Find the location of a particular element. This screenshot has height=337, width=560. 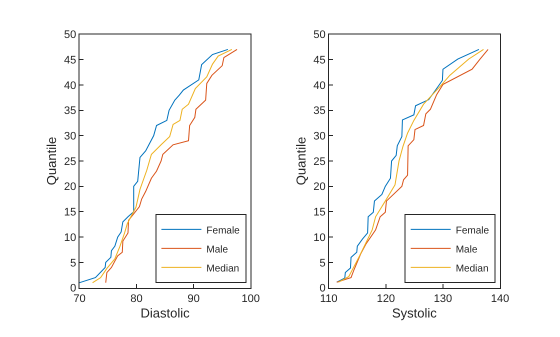

x-tick-label: 140 is located at coordinates (500, 298).